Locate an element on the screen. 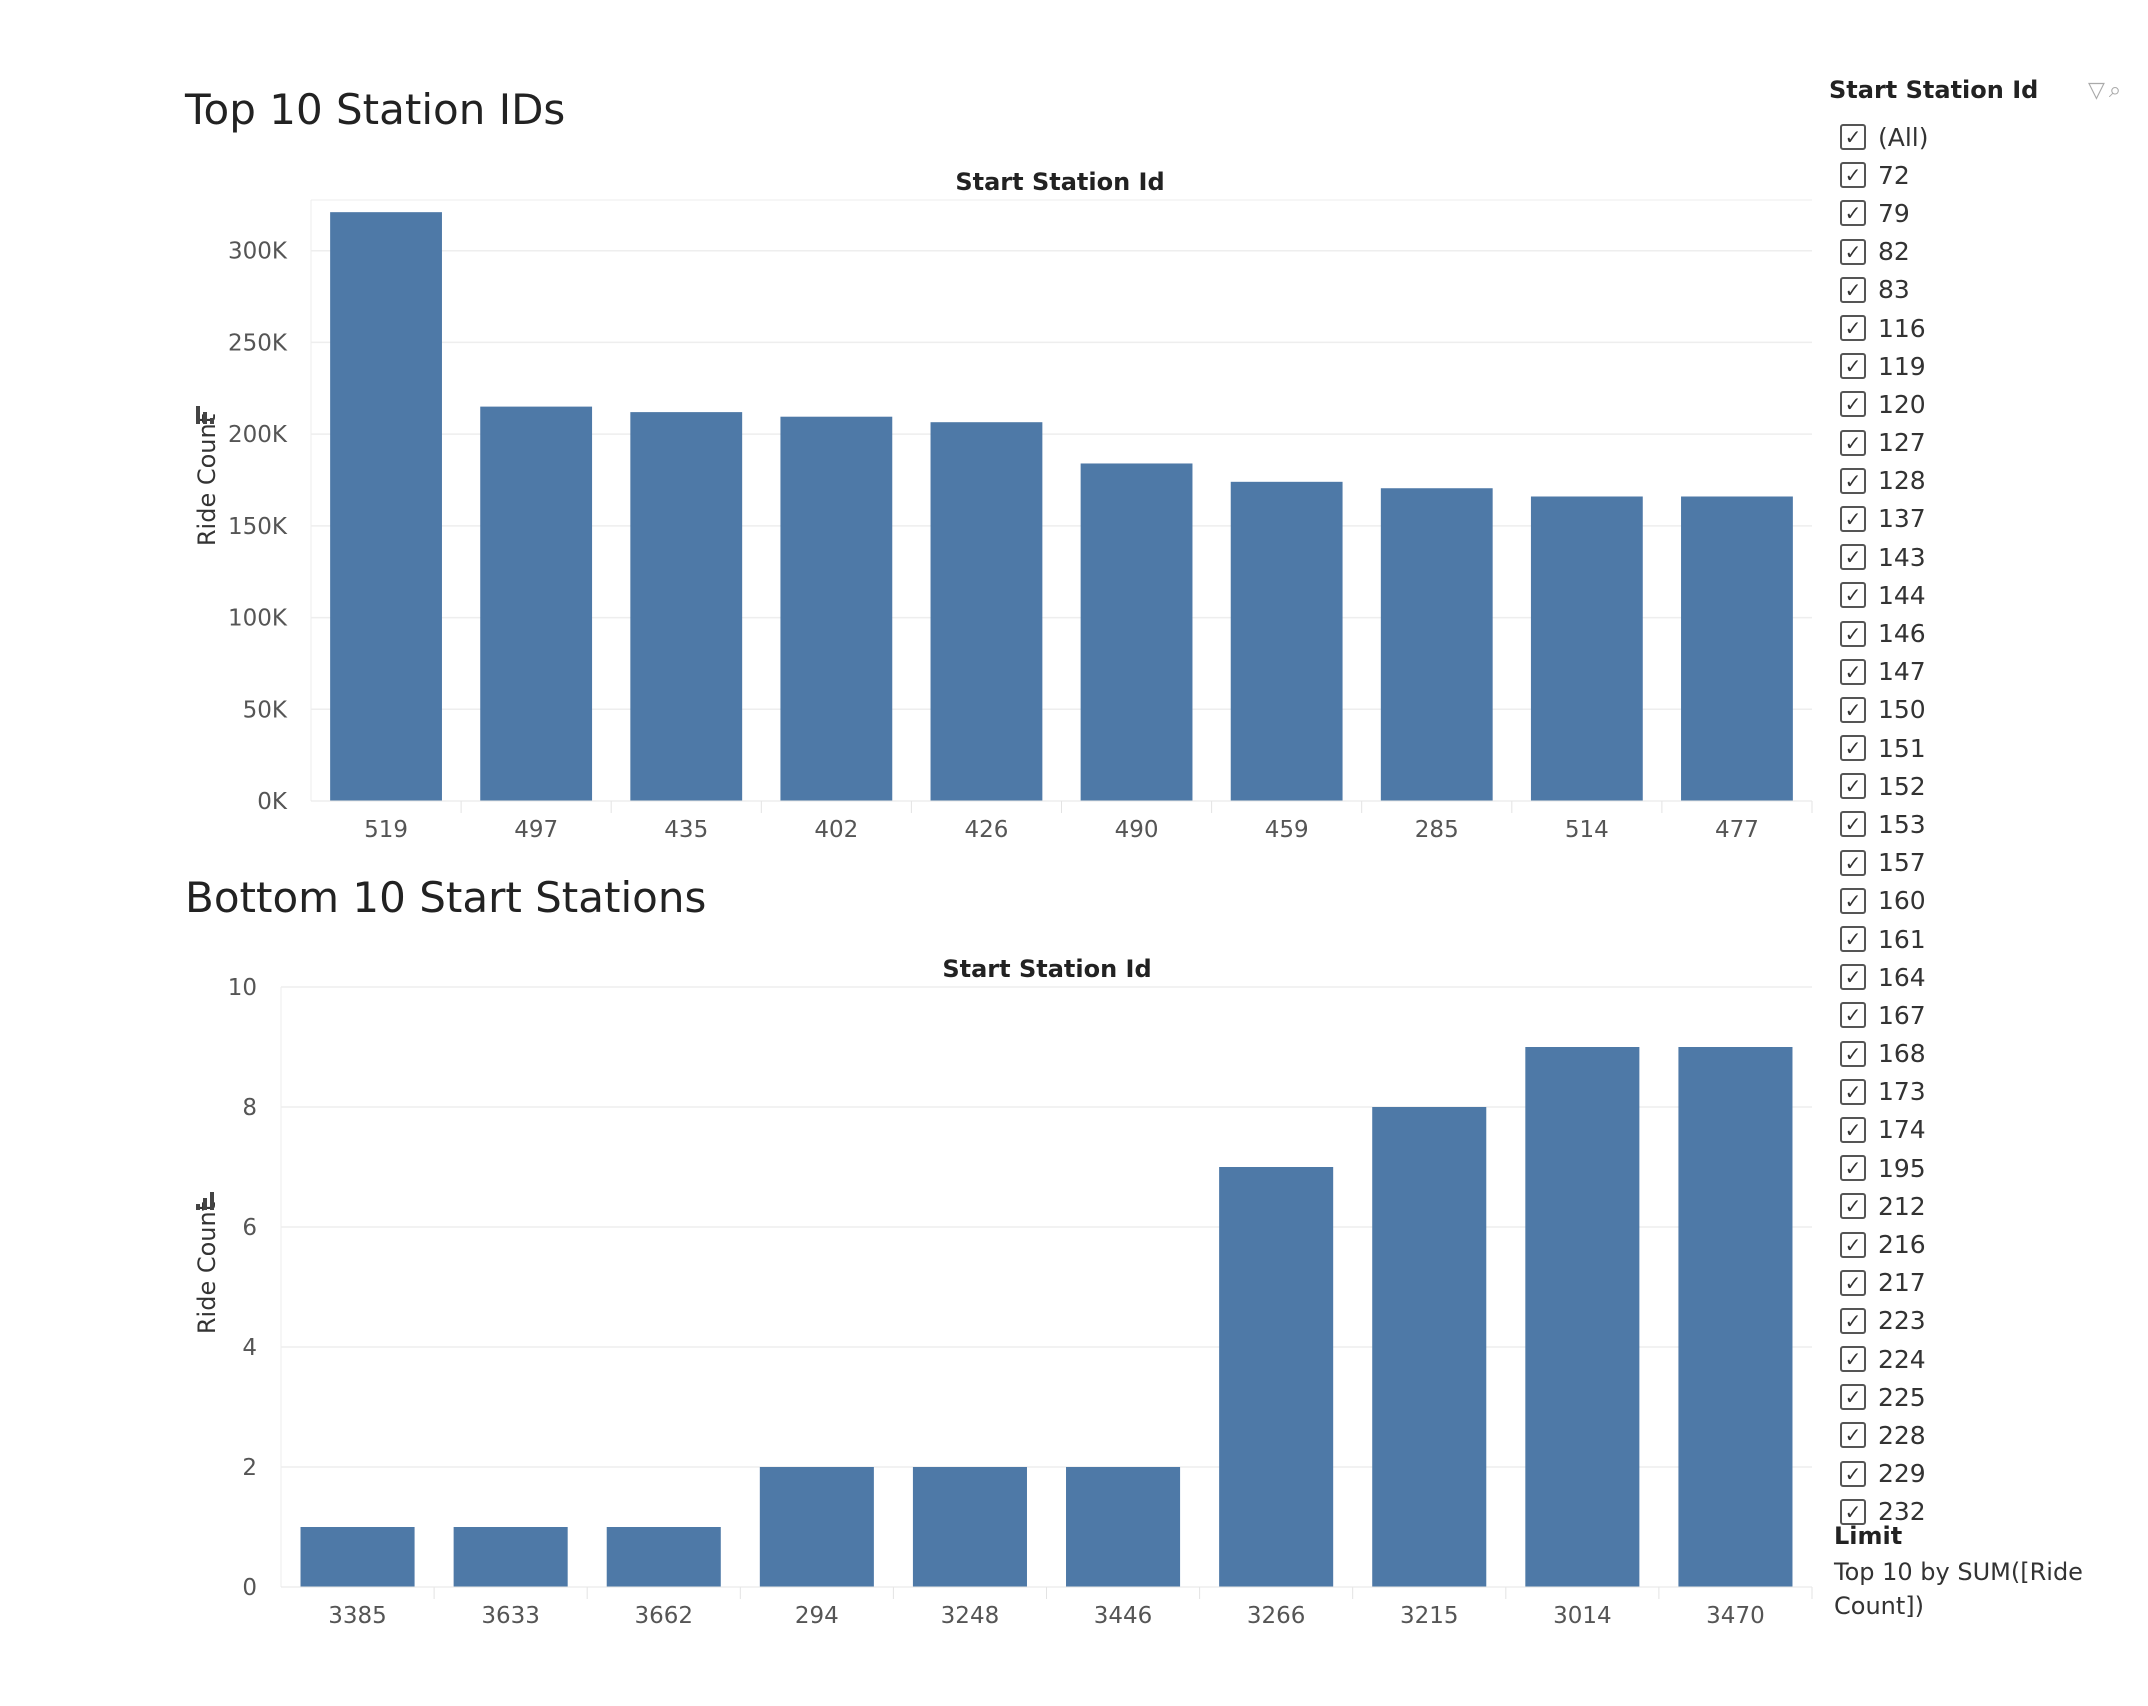 The width and height of the screenshot is (2148, 1706). filter-item: ✓ 168 is located at coordinates (1980, 1054).